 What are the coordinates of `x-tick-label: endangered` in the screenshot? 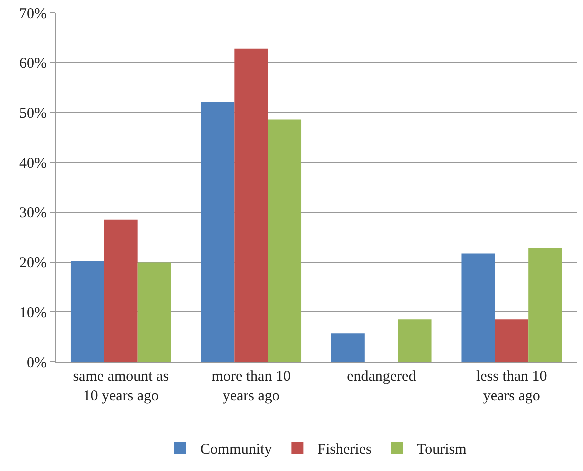 It's located at (382, 377).